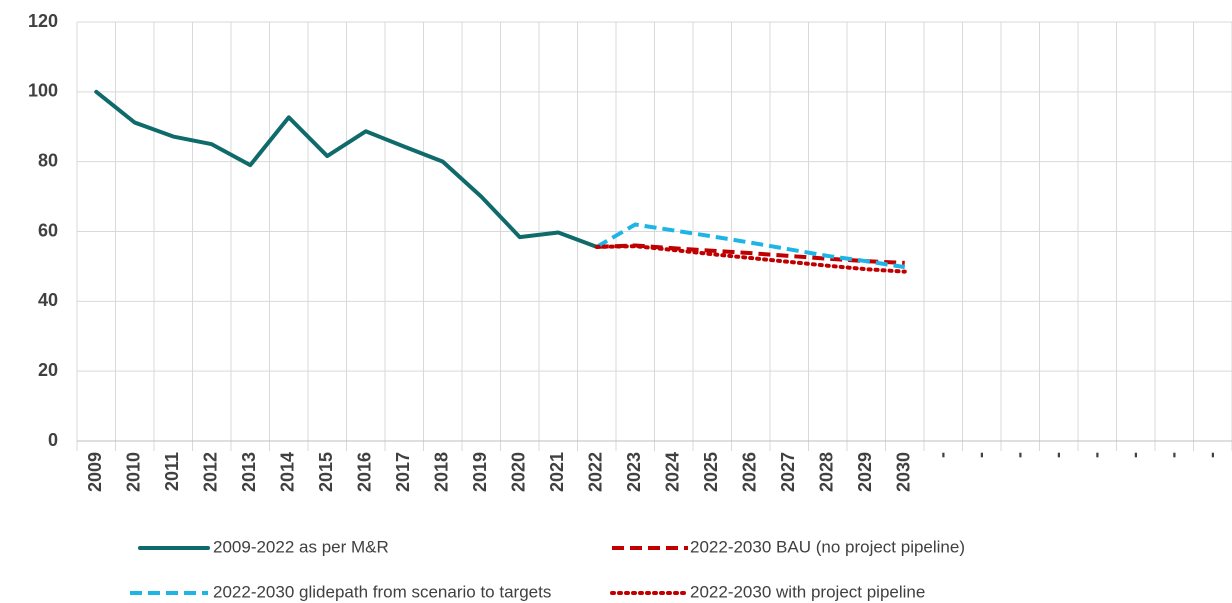 This screenshot has width=1232, height=603. I want to click on x-tick-label: 2019, so click(480, 472).